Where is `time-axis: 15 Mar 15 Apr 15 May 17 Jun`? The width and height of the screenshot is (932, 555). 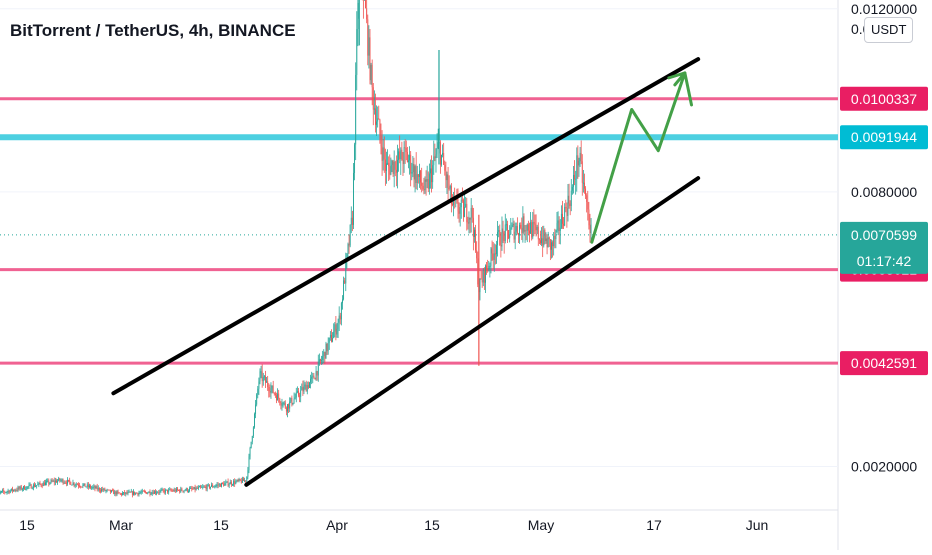 time-axis: 15 Mar 15 Apr 15 May 17 Jun is located at coordinates (393, 525).